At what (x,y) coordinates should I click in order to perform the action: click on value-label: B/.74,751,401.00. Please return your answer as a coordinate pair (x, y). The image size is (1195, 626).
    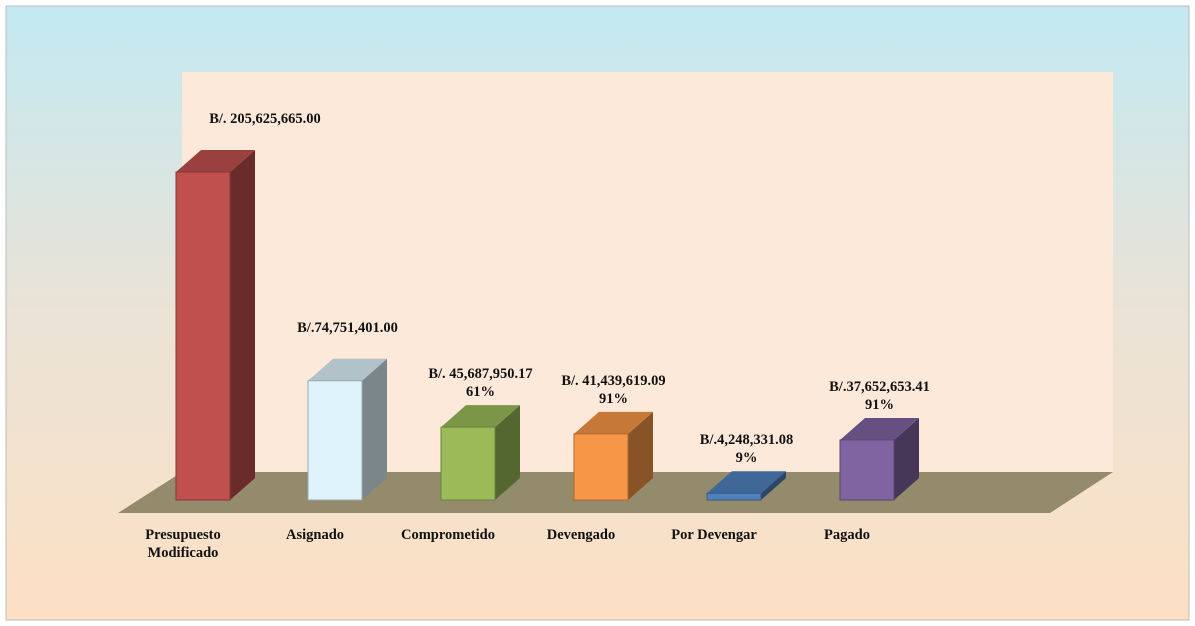
    Looking at the image, I should click on (347, 328).